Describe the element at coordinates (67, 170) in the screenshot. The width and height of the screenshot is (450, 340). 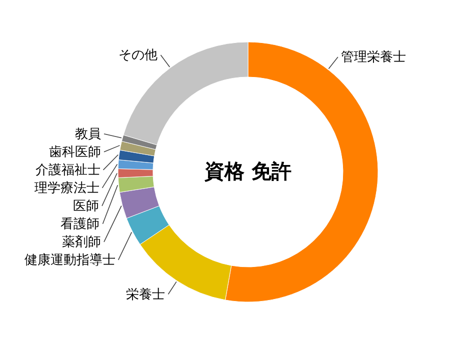
I see `slice-label: 介護福祉士` at that location.